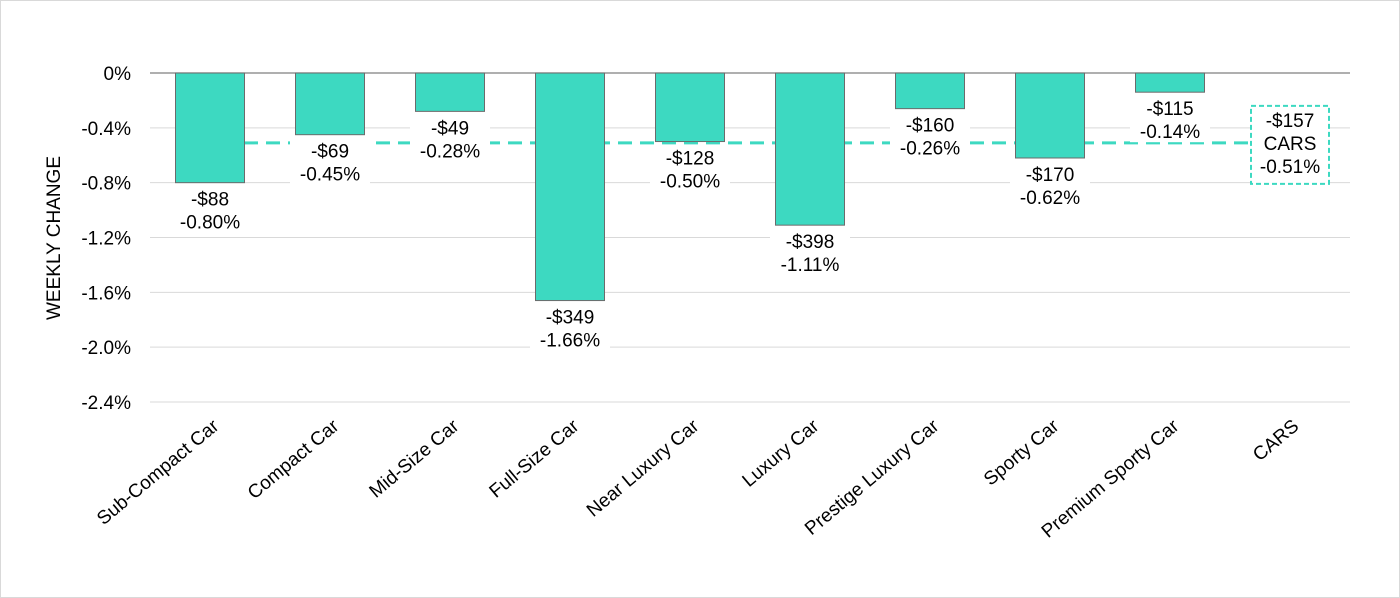  I want to click on dollar-label: -$69, so click(330, 152).